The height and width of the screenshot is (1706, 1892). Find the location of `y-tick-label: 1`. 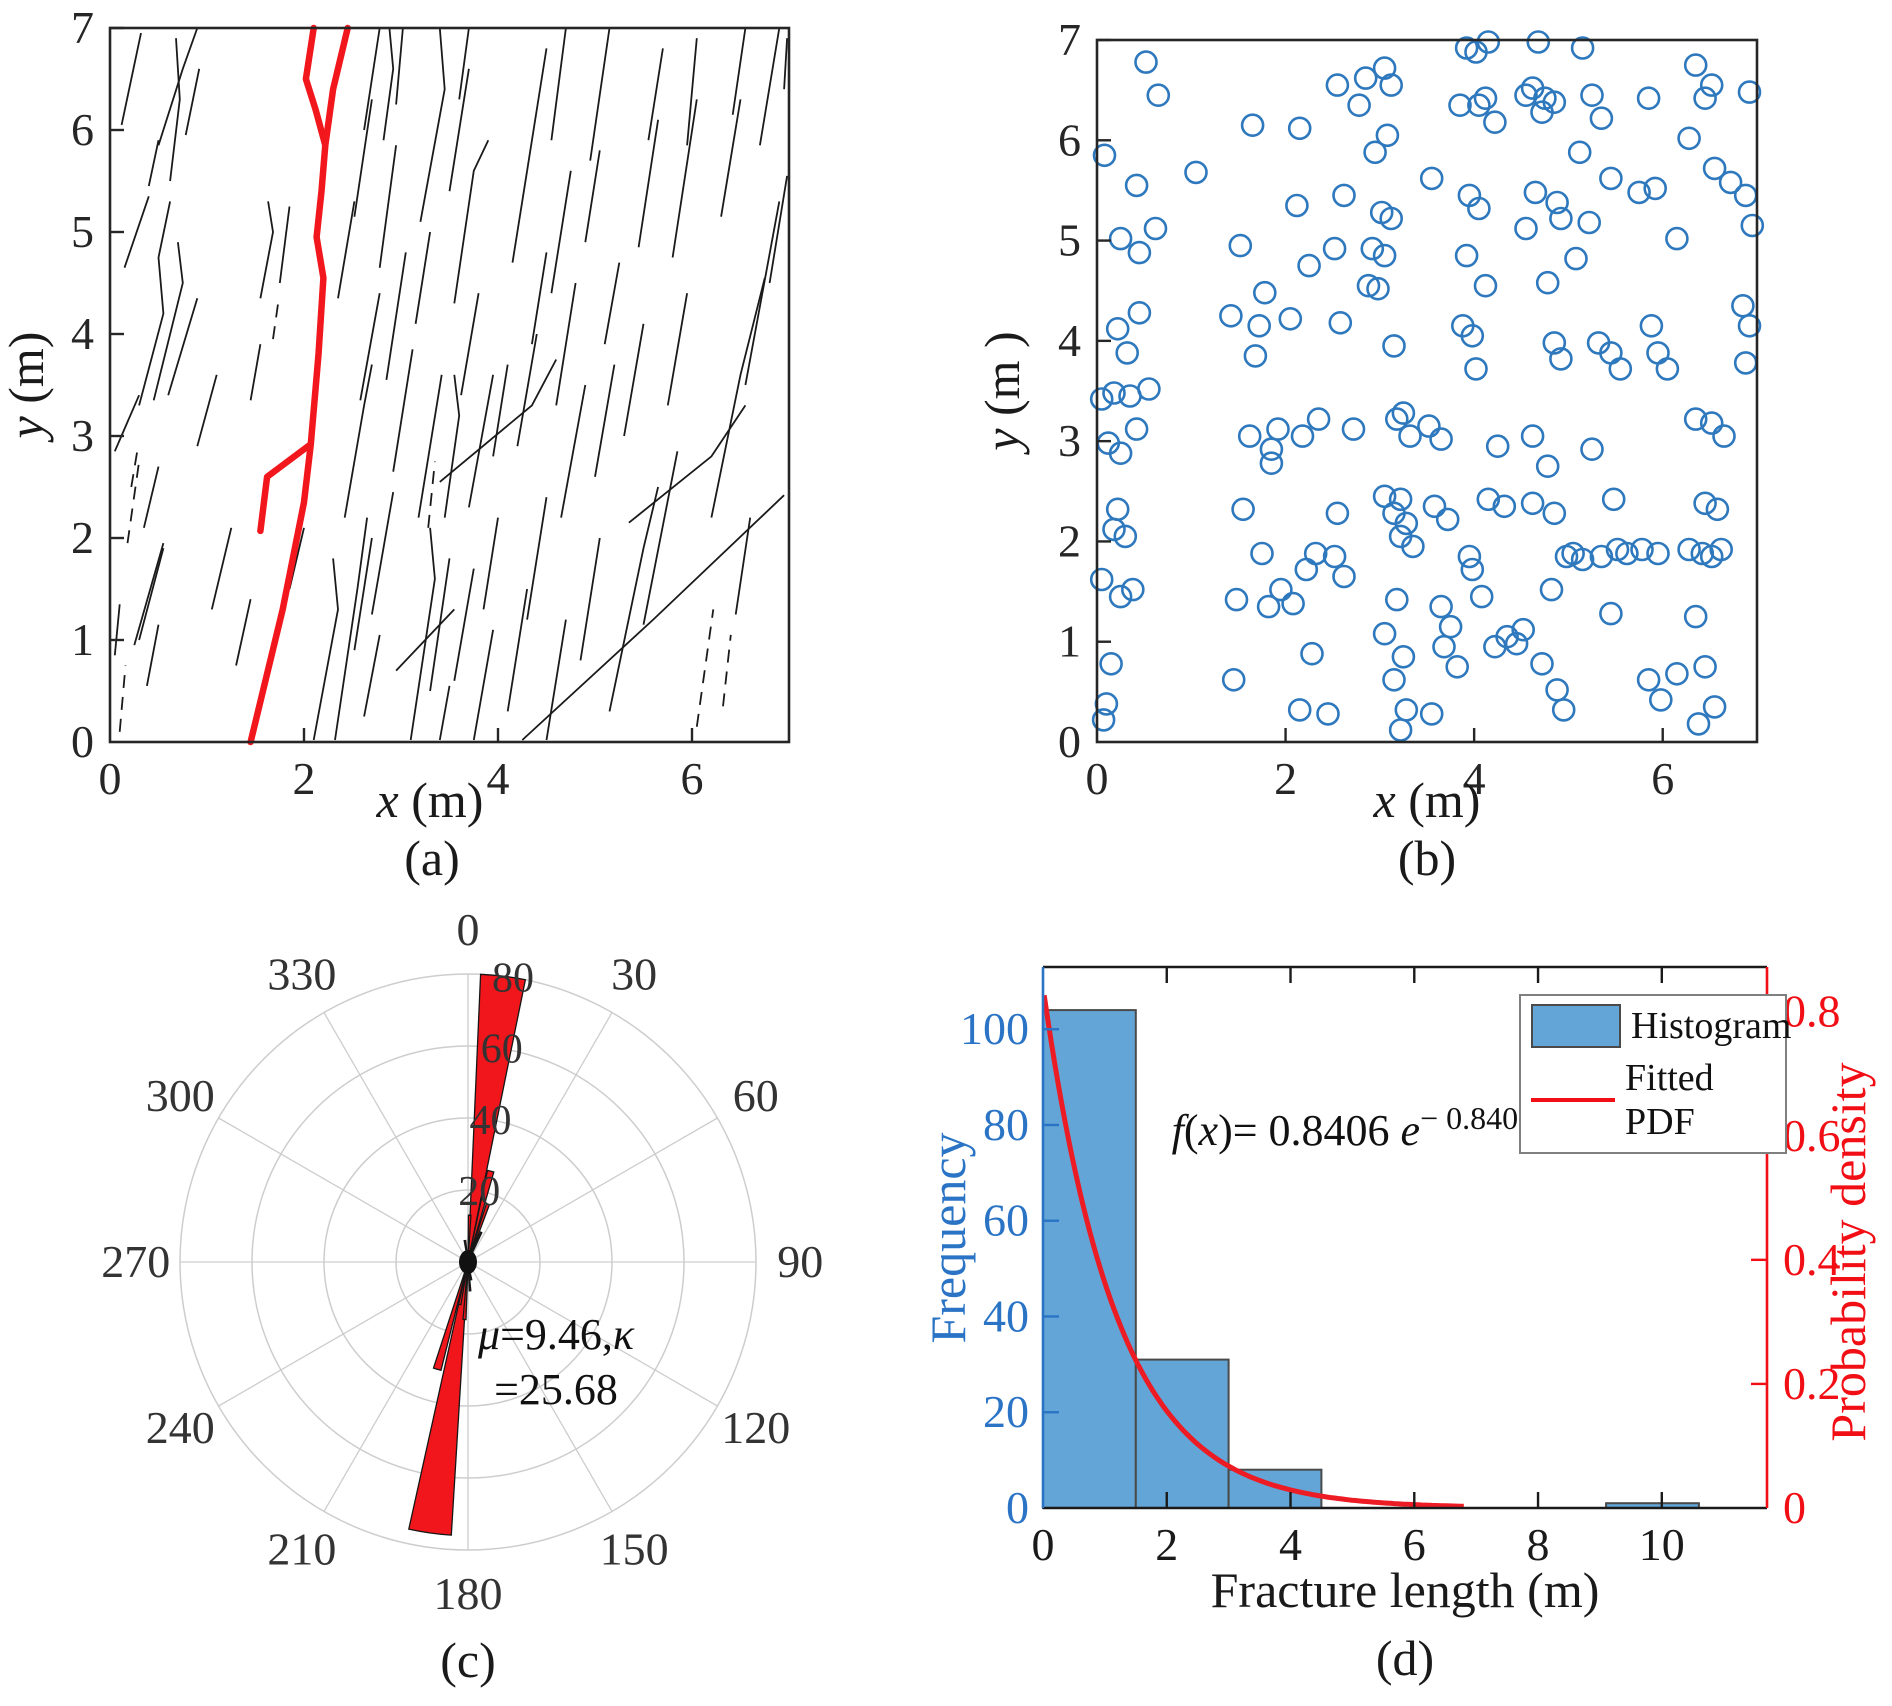

y-tick-label: 1 is located at coordinates (1069, 641).